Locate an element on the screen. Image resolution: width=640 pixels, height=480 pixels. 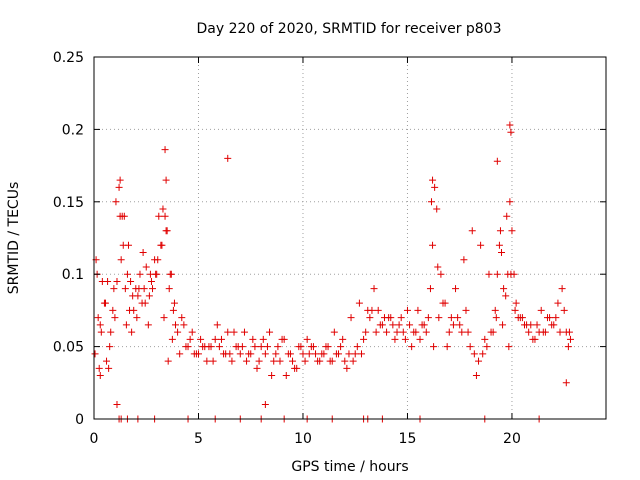
x-axis-label: GPS time / hours is located at coordinates (349, 467).